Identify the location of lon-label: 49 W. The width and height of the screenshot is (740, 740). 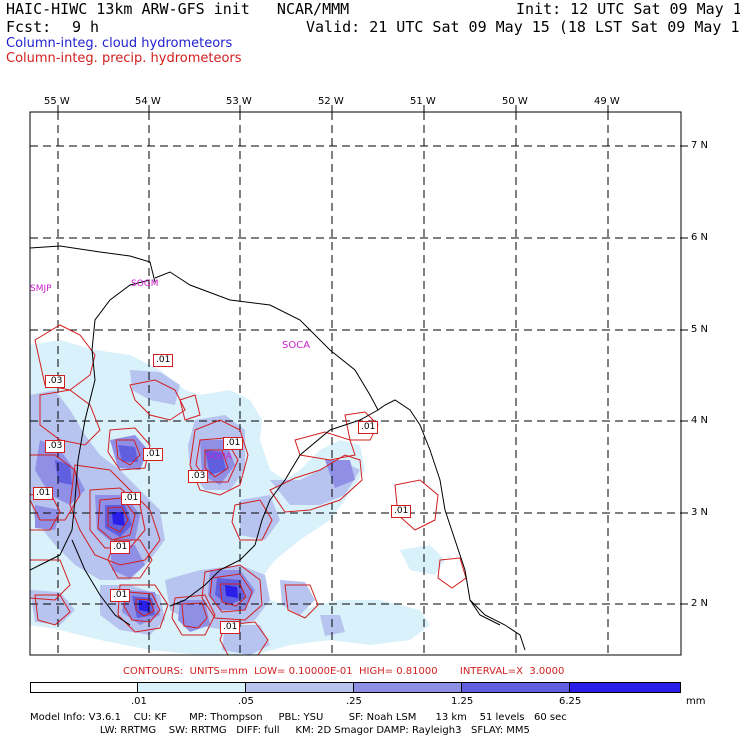
(607, 101).